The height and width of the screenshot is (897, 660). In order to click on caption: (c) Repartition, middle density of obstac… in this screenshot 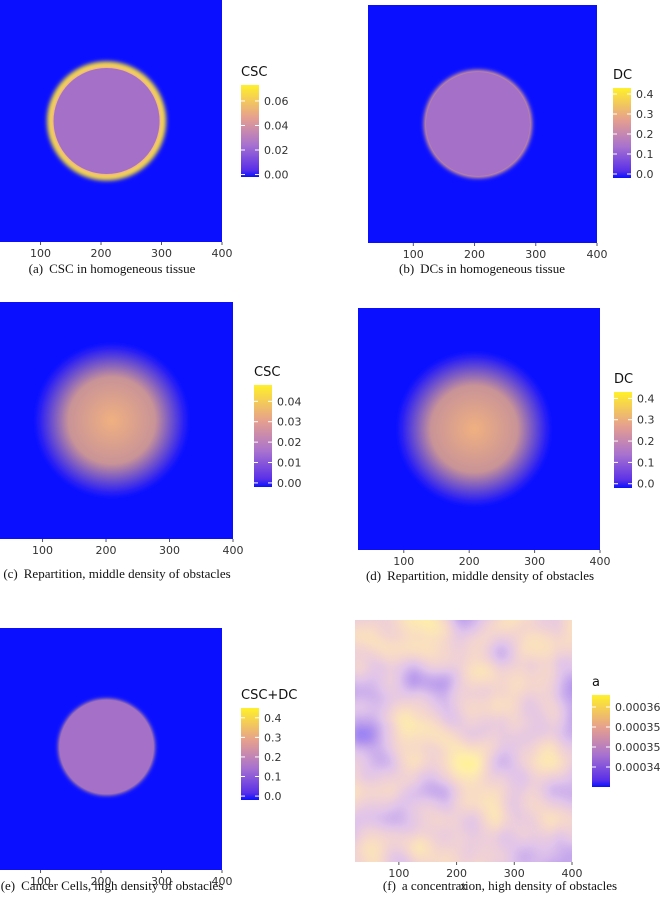, I will do `click(116, 573)`.